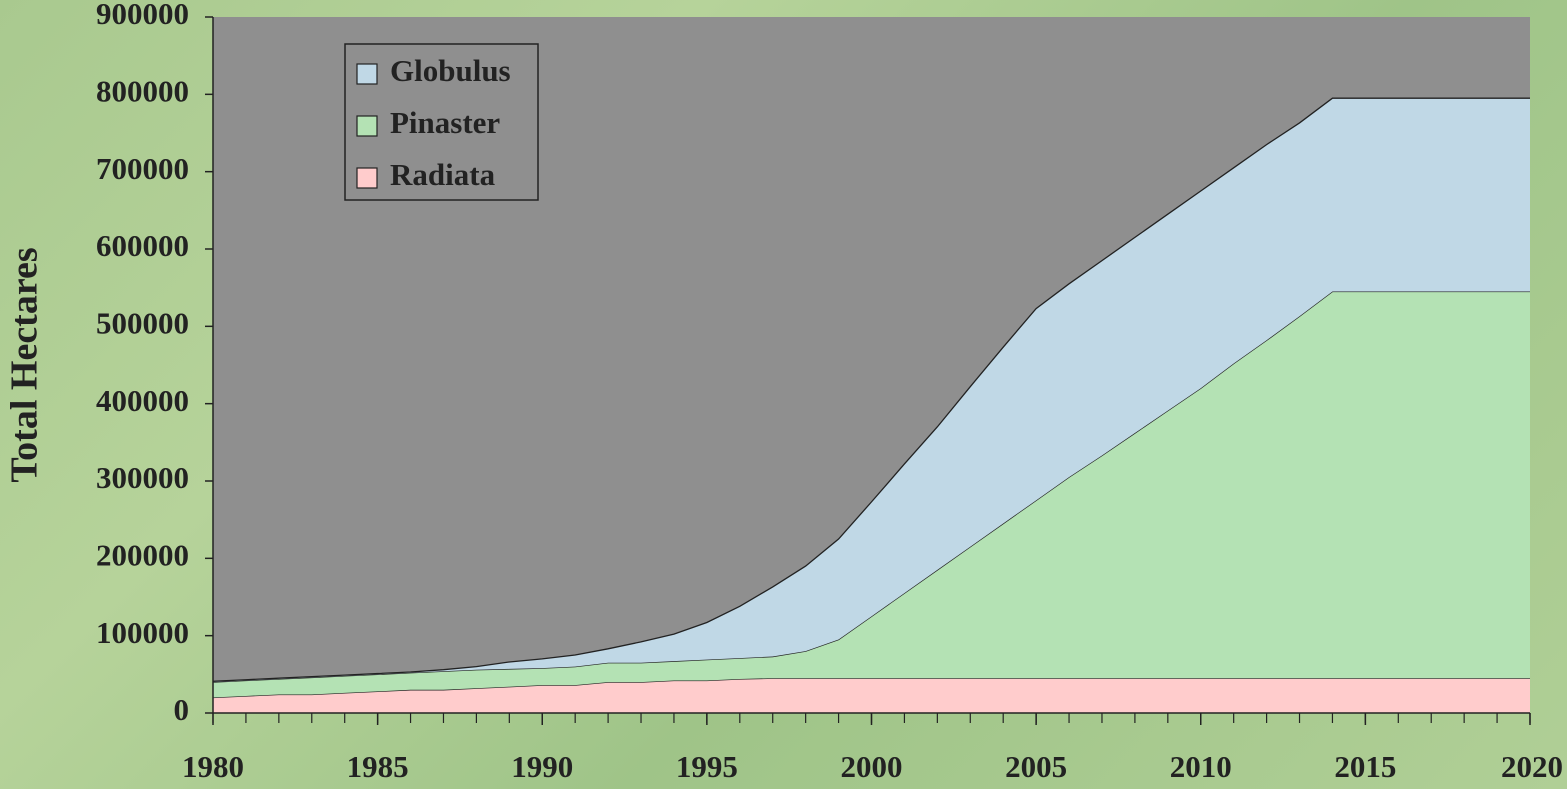  What do you see at coordinates (213, 766) in the screenshot?
I see `x-tick-label: 1980` at bounding box center [213, 766].